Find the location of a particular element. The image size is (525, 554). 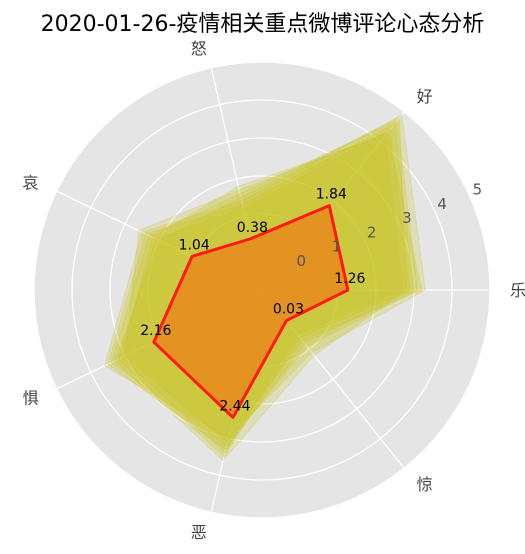

radial-tick-label: 4 is located at coordinates (442, 204).